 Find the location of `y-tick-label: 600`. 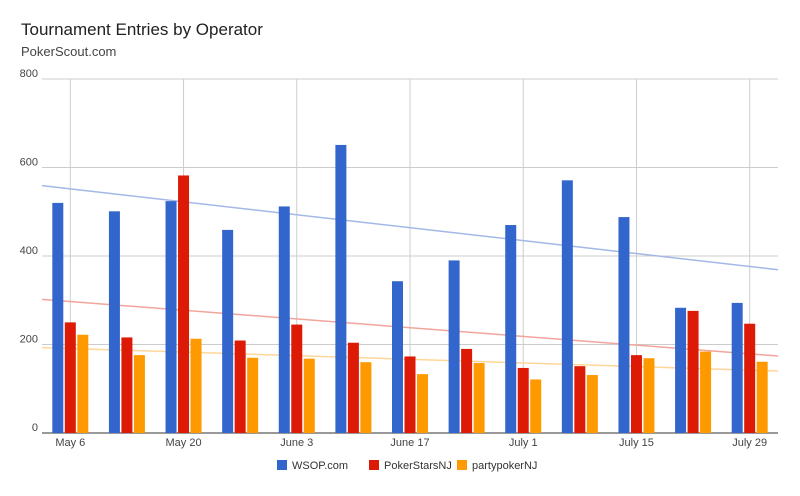

y-tick-label: 600 is located at coordinates (29, 163).